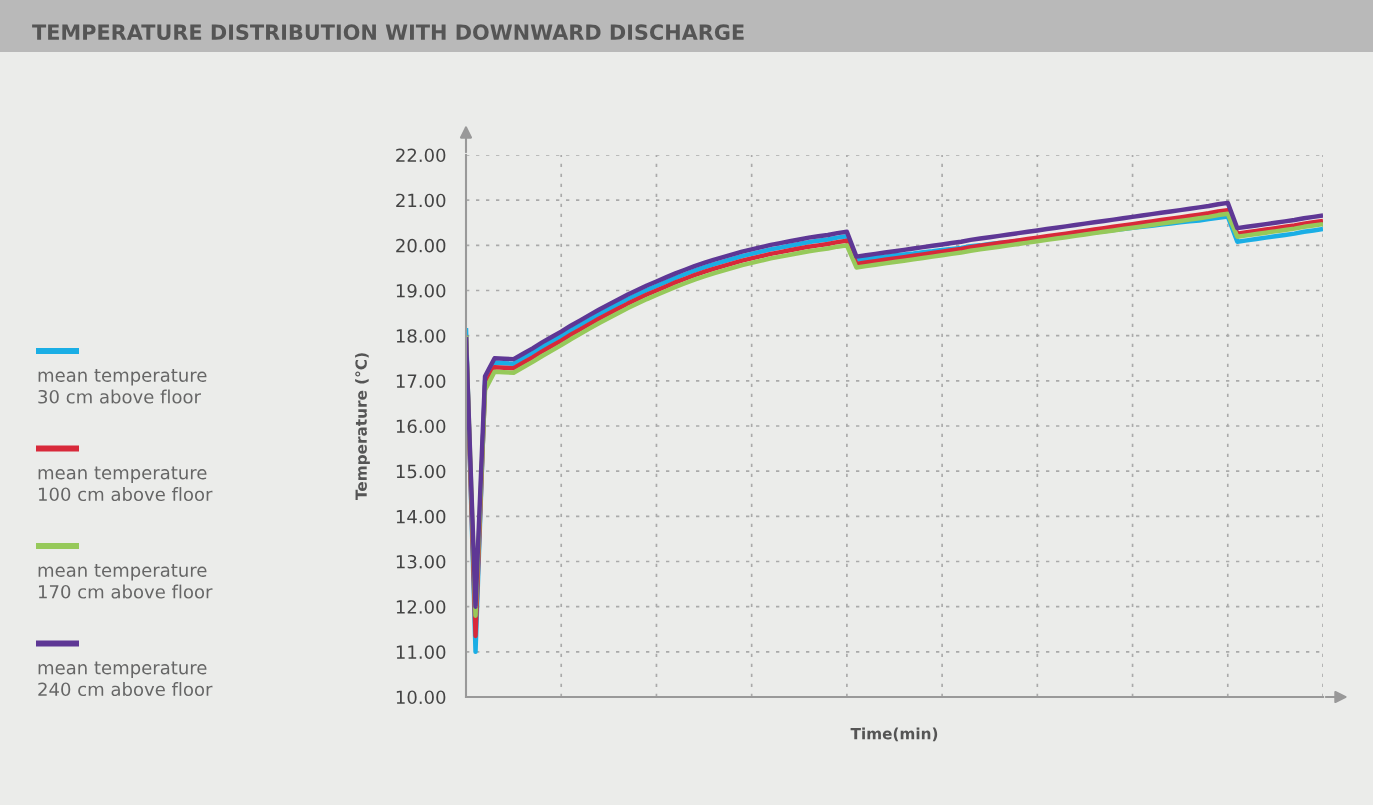  I want to click on legend-label: mean temperature 170 cm above floor, so click(125, 581).